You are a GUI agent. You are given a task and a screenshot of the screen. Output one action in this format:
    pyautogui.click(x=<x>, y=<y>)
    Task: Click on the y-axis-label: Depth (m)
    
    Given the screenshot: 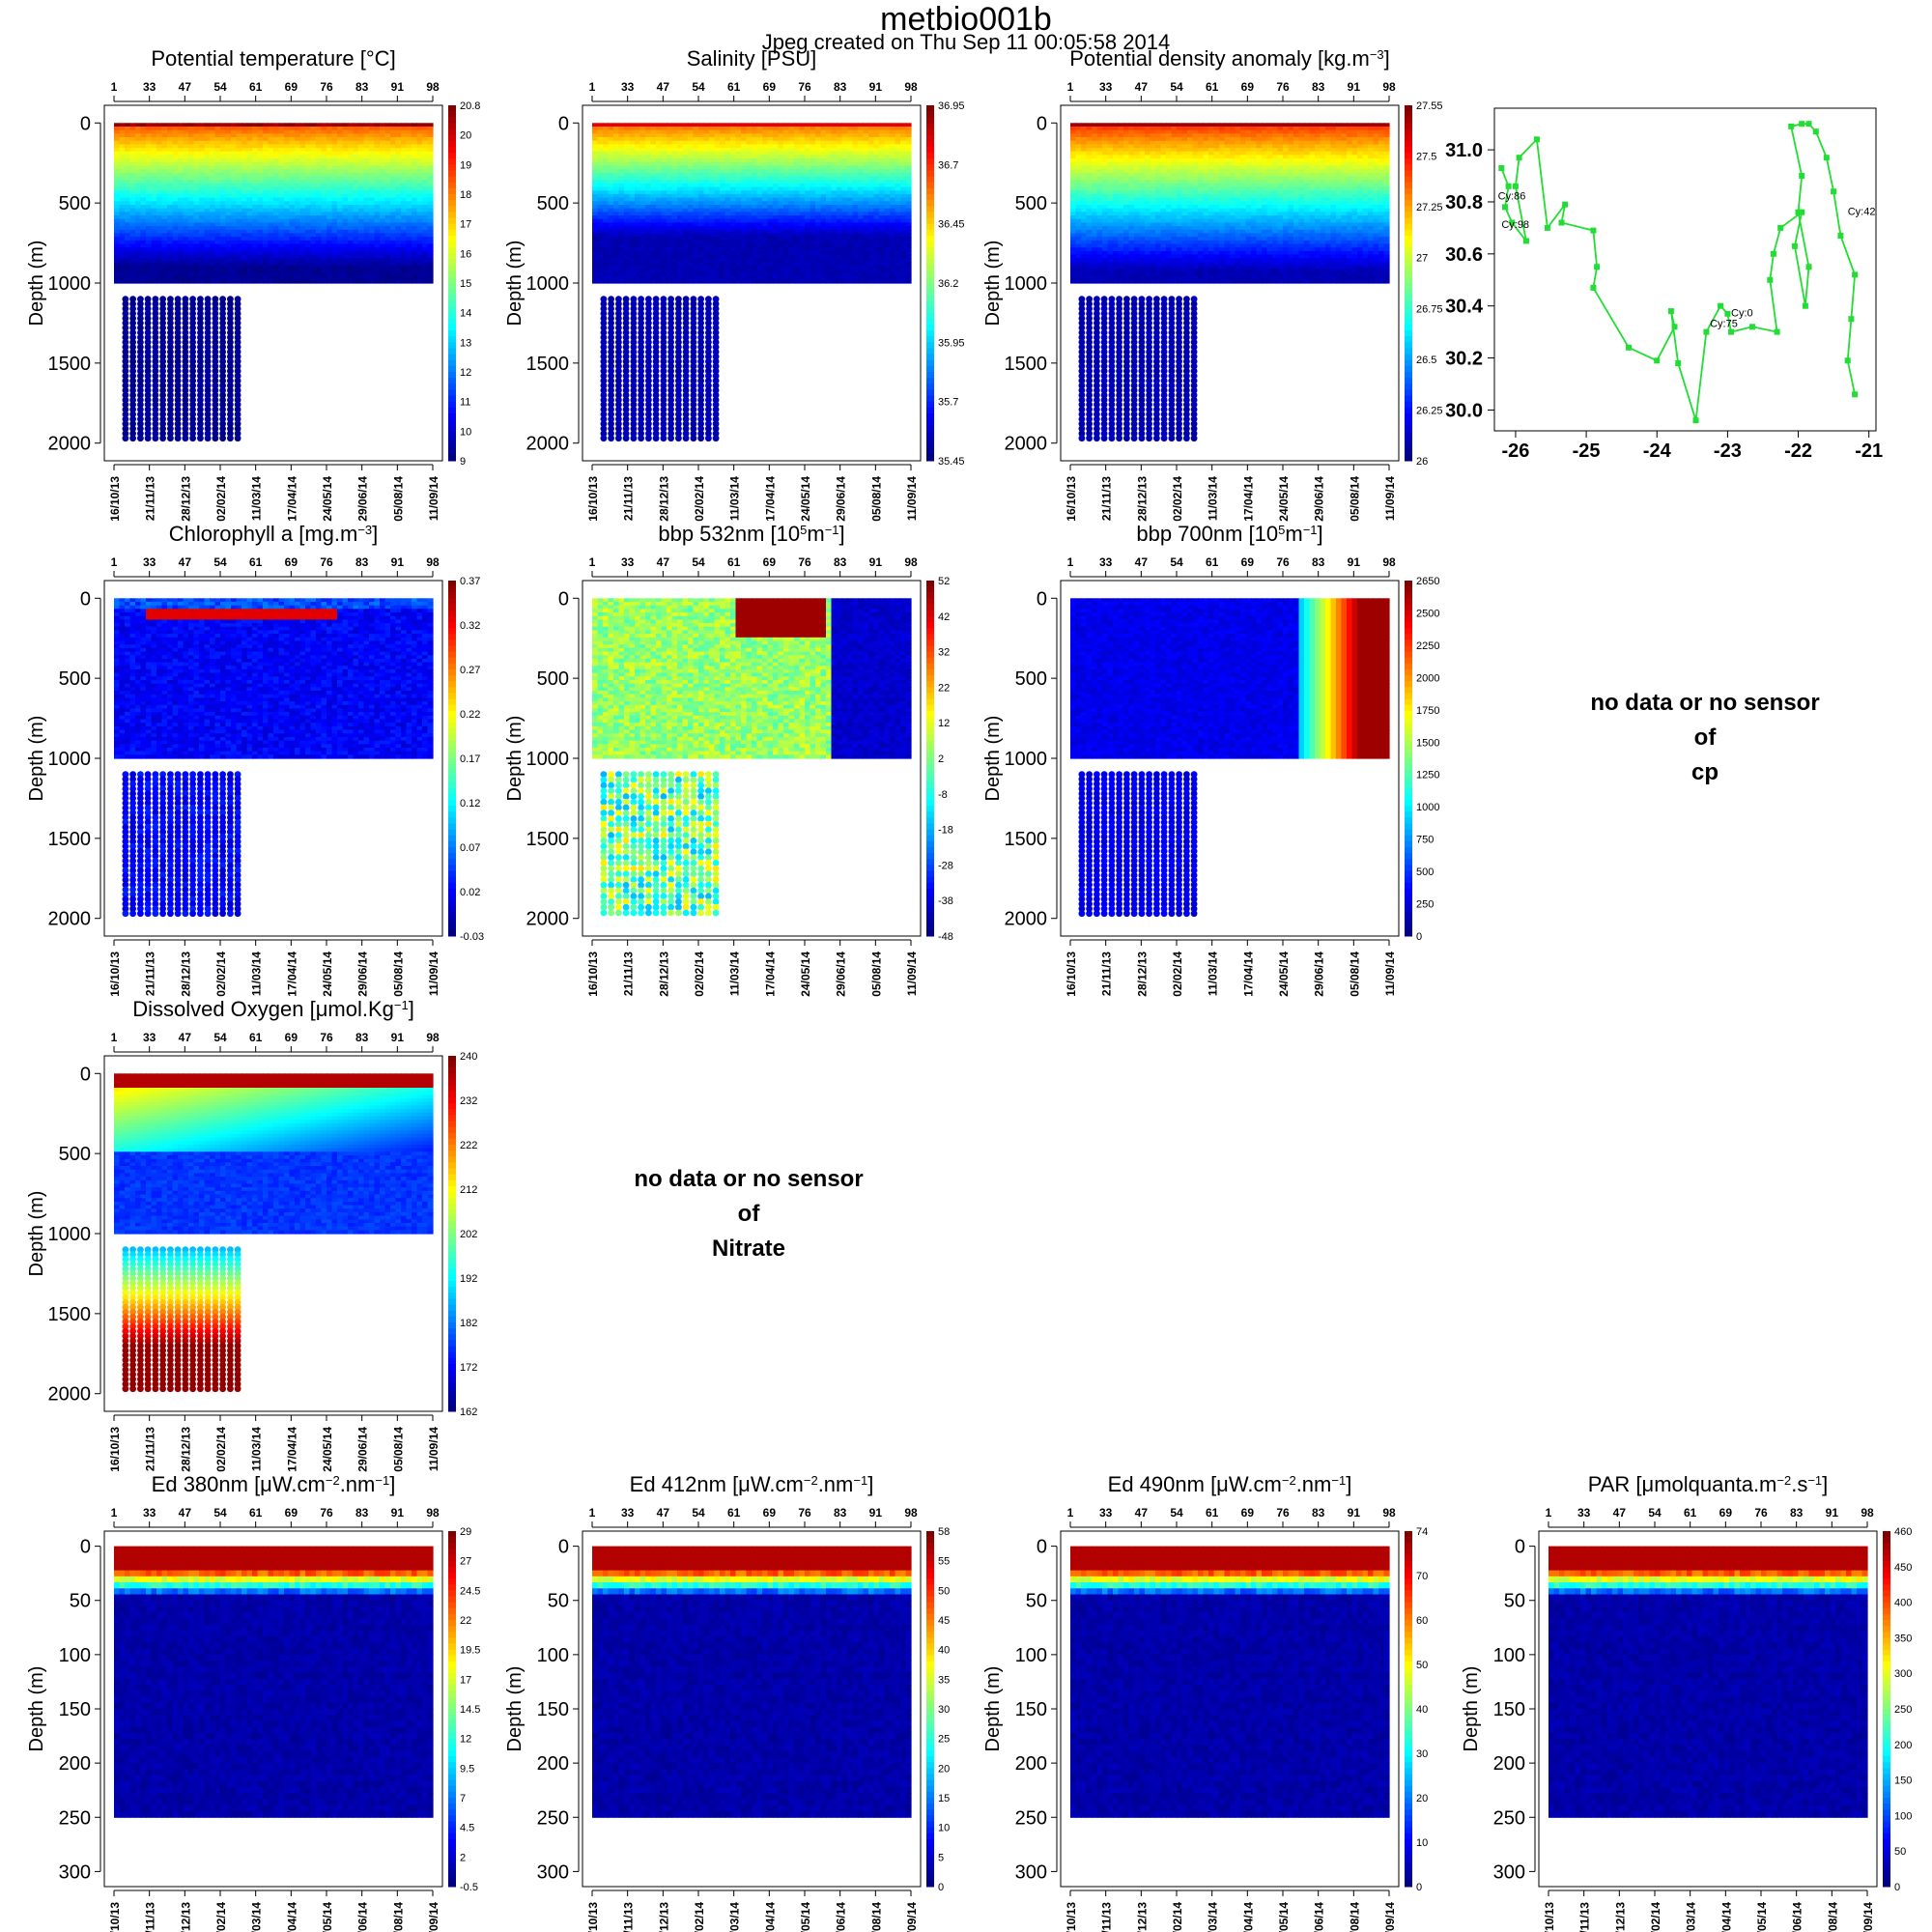 What is the action you would take?
    pyautogui.click(x=515, y=284)
    